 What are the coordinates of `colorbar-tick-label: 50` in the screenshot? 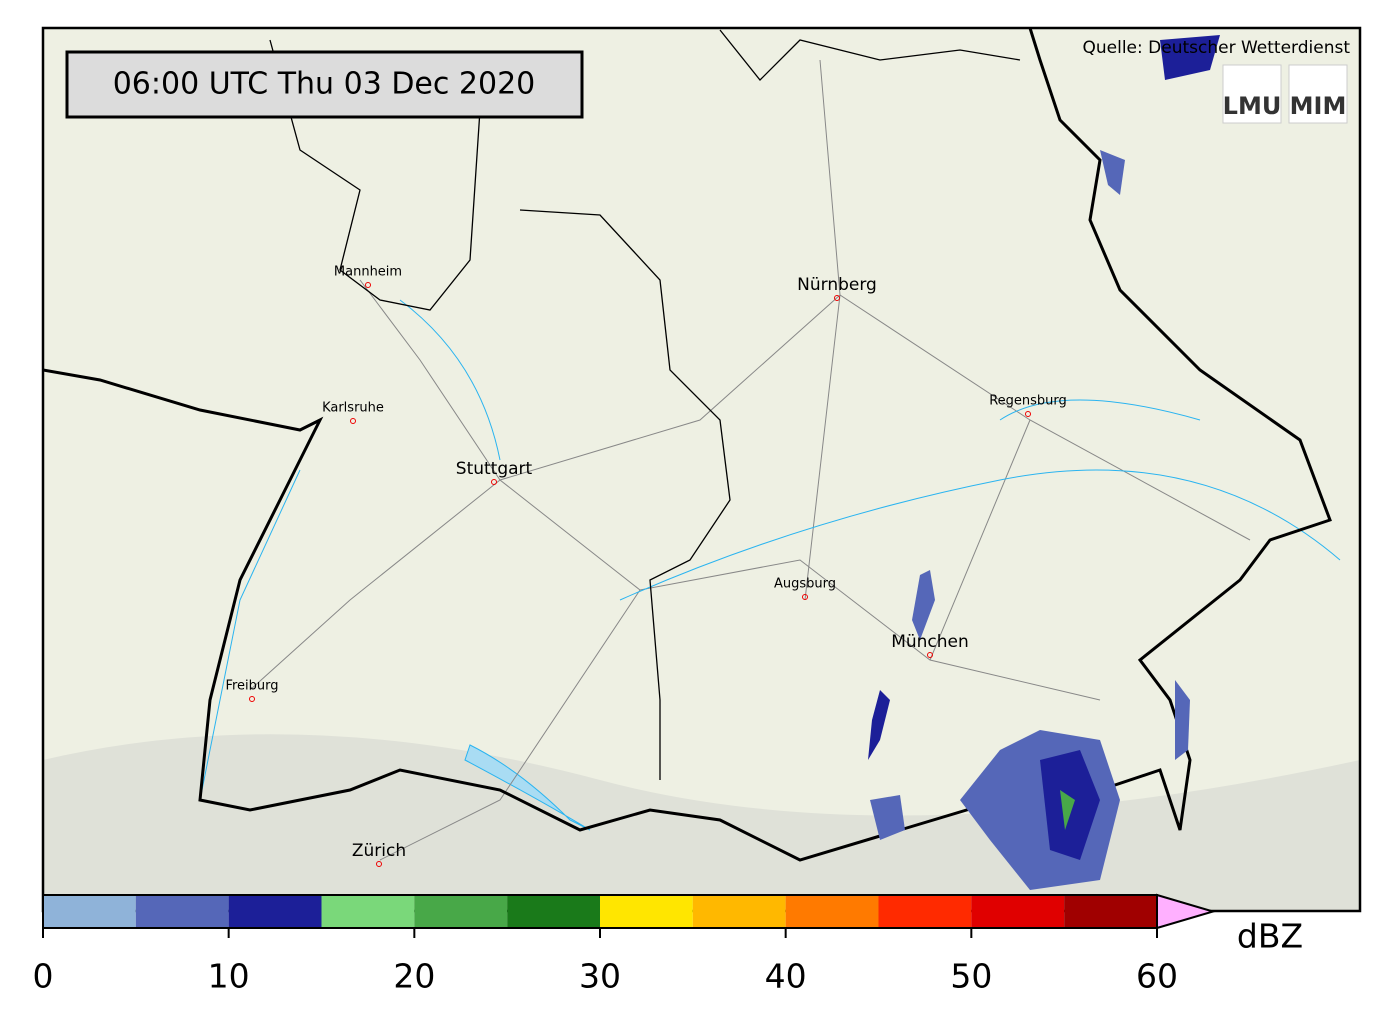 It's located at (971, 976).